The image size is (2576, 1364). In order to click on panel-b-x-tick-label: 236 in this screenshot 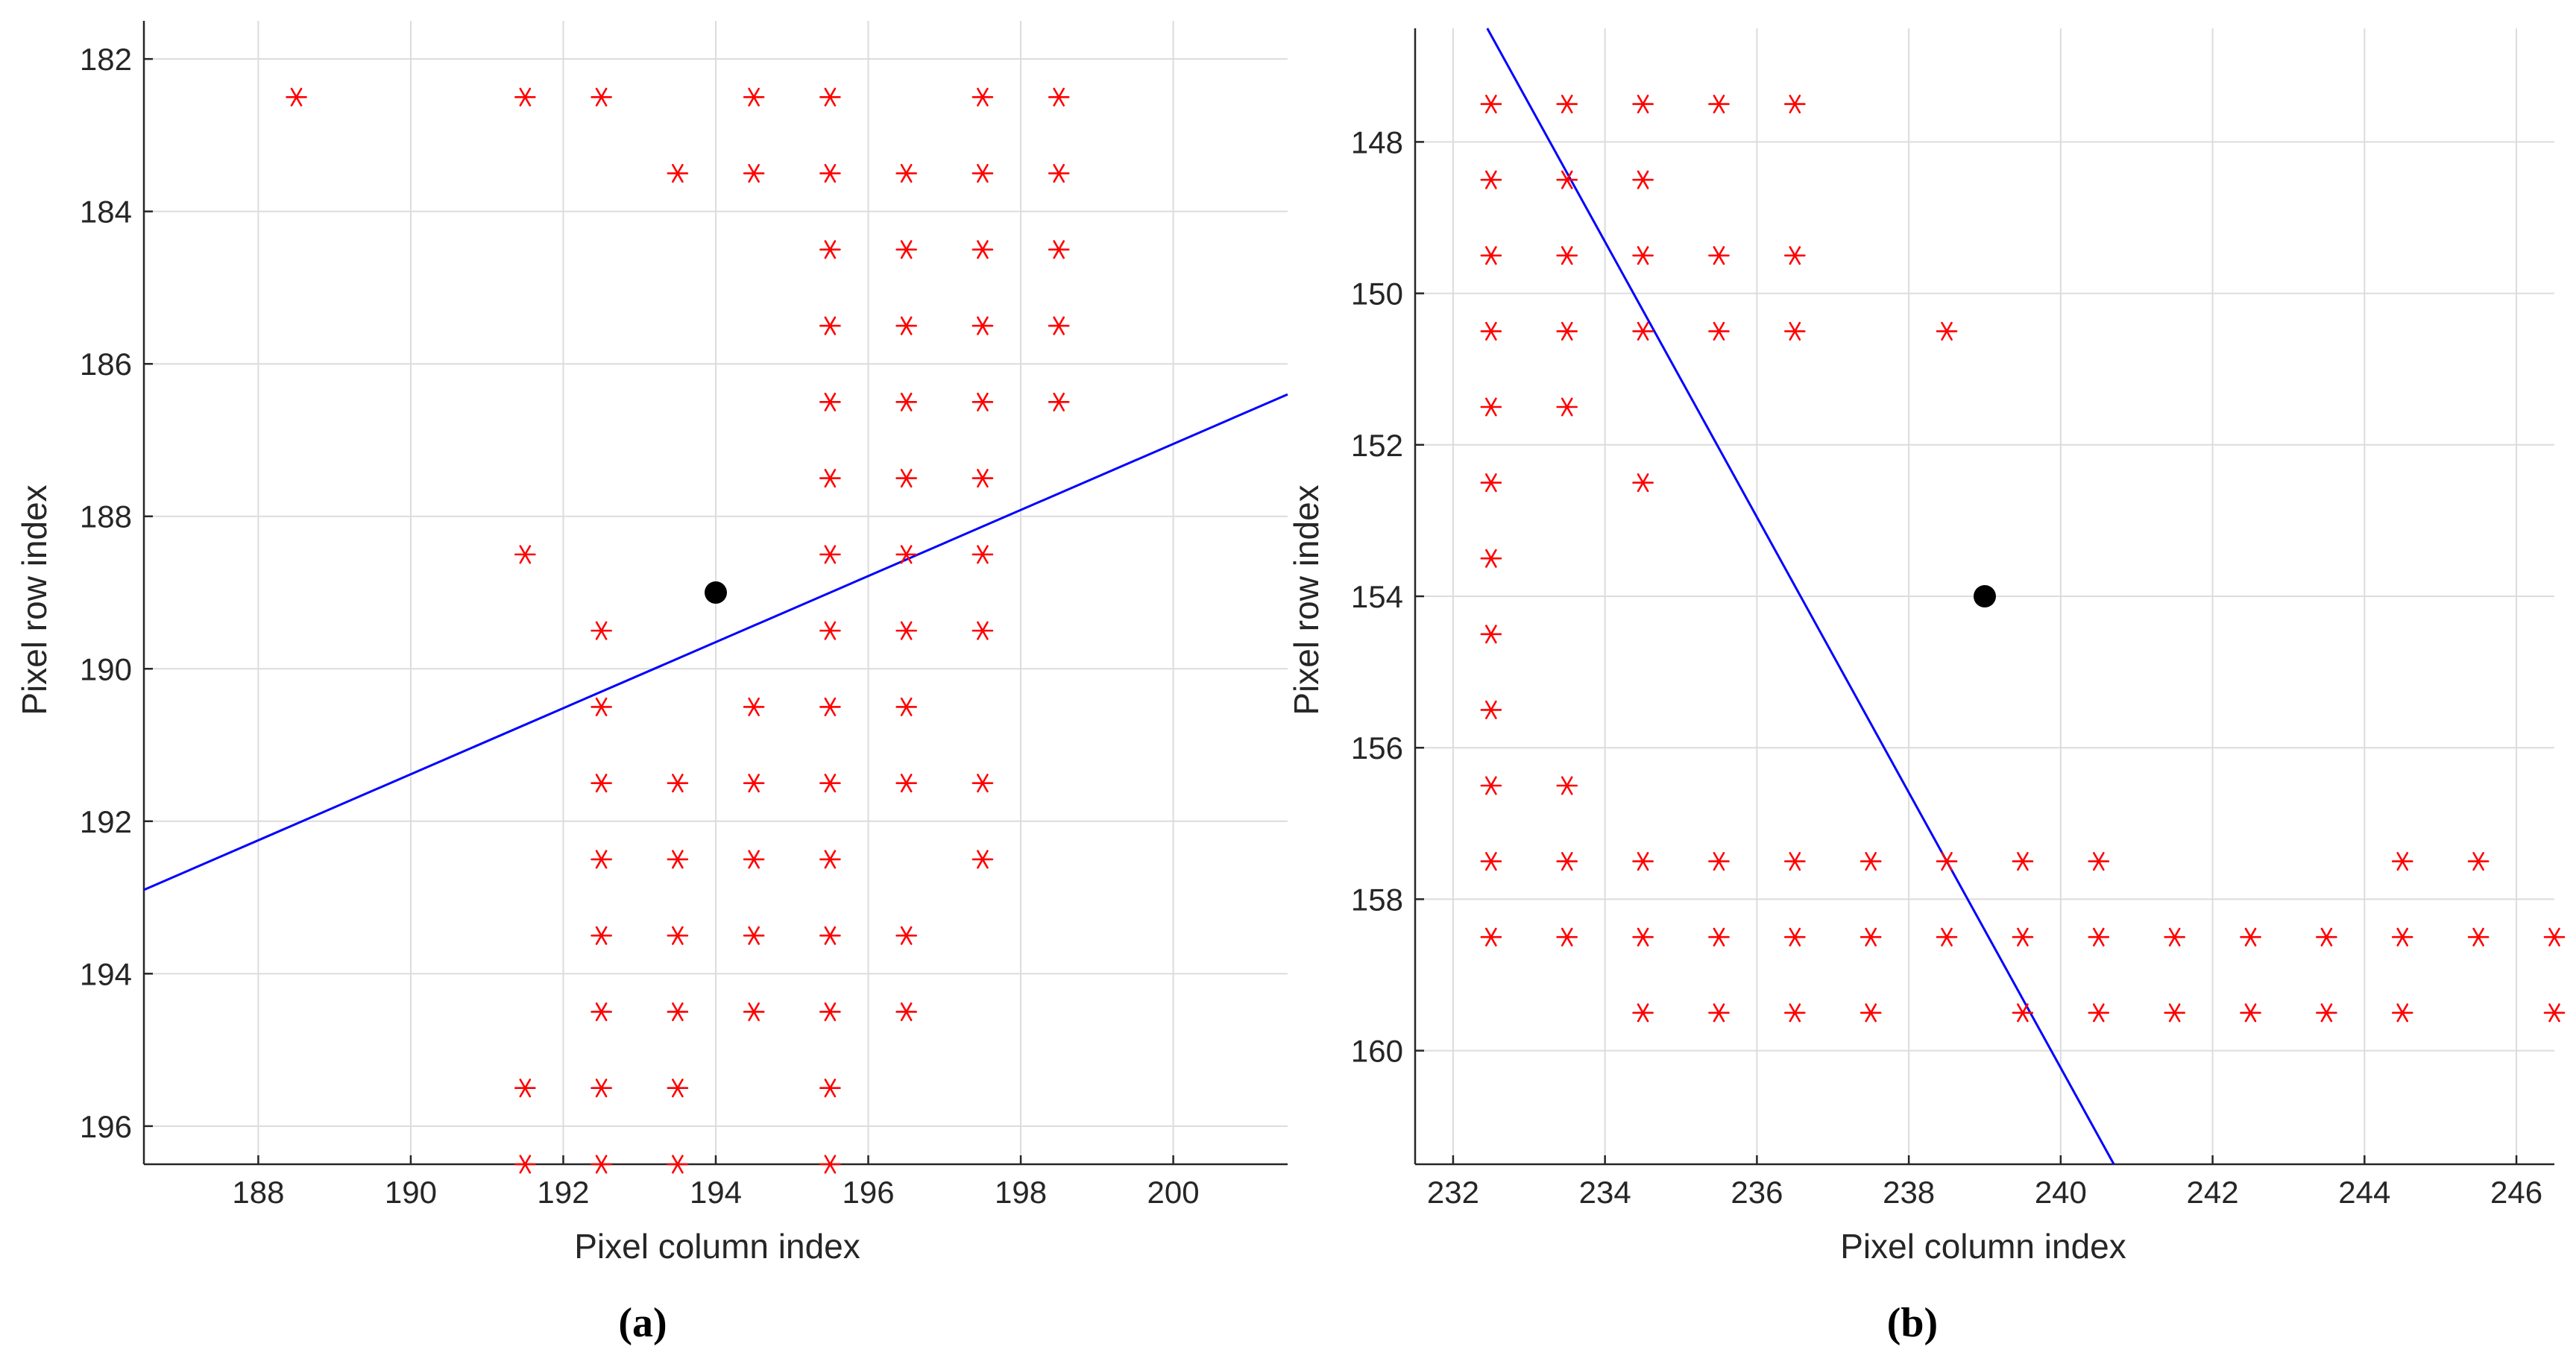, I will do `click(1757, 1192)`.